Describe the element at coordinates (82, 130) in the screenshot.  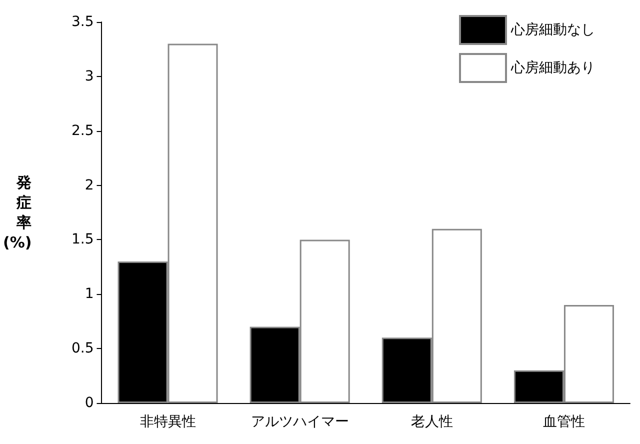
I see `y-tick-label: 2.5` at that location.